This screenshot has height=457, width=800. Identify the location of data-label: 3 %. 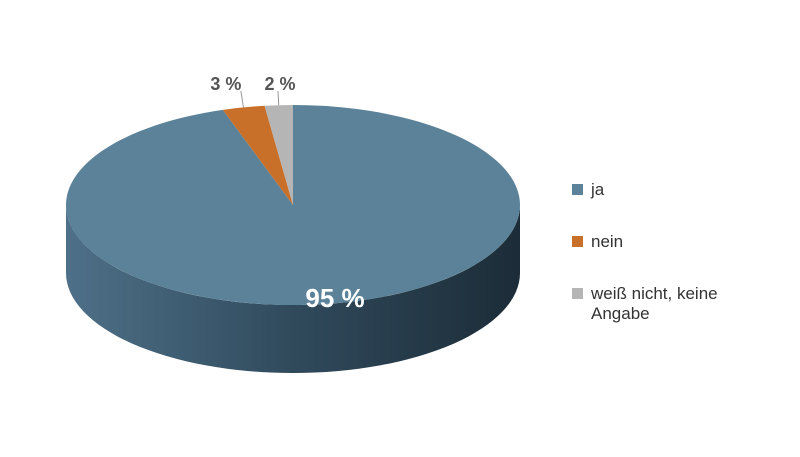
(225, 84).